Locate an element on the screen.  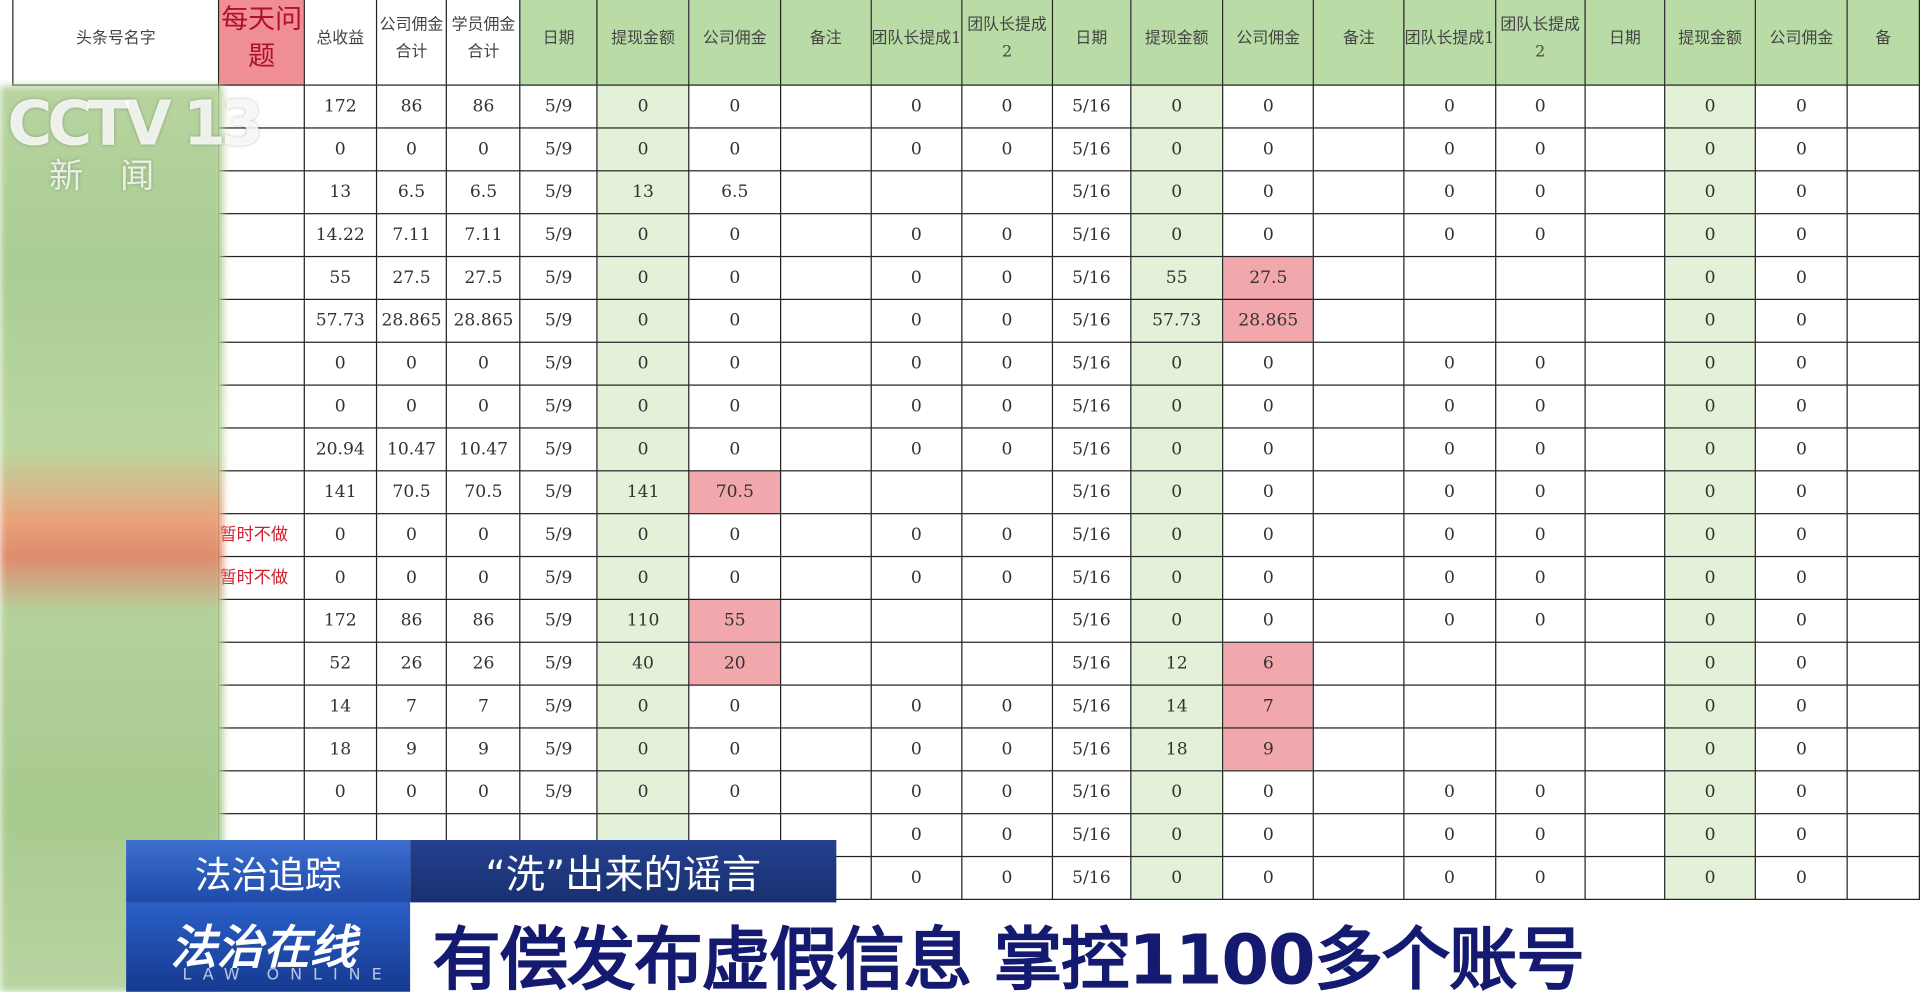
table-cell: 40 is located at coordinates (643, 663).